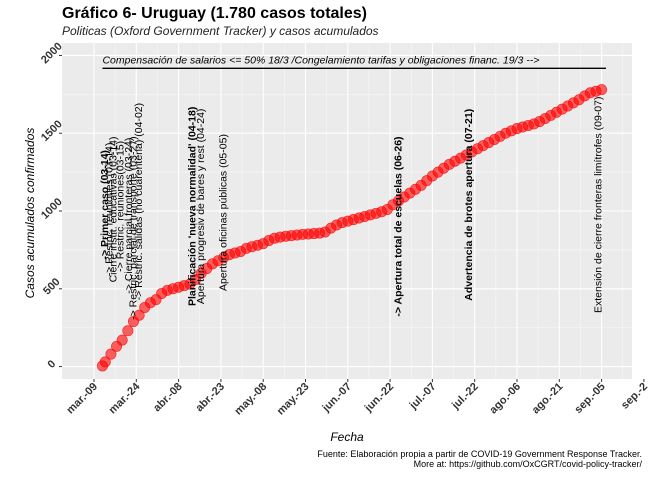  I want to click on y-tick-label: 1500, so click(52, 131).